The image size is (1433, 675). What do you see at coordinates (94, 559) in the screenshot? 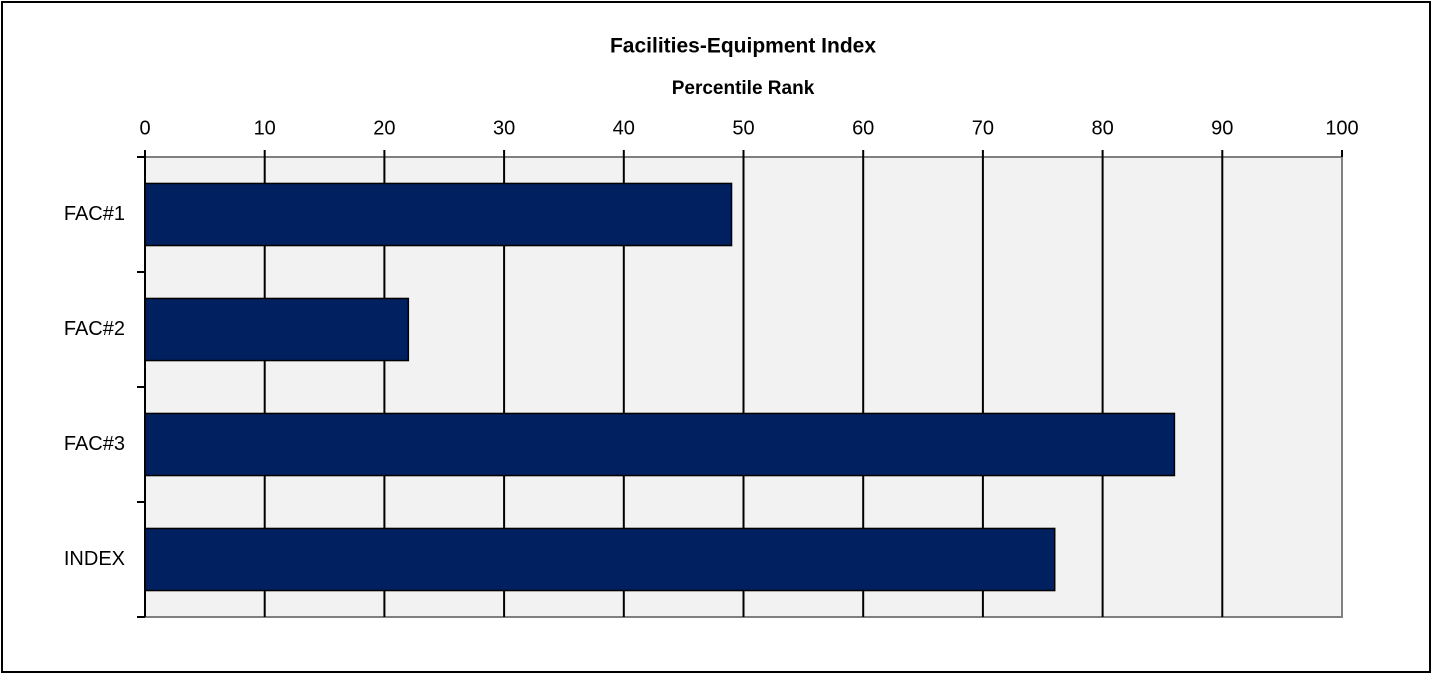
I see `y-tick-label: INDEX` at bounding box center [94, 559].